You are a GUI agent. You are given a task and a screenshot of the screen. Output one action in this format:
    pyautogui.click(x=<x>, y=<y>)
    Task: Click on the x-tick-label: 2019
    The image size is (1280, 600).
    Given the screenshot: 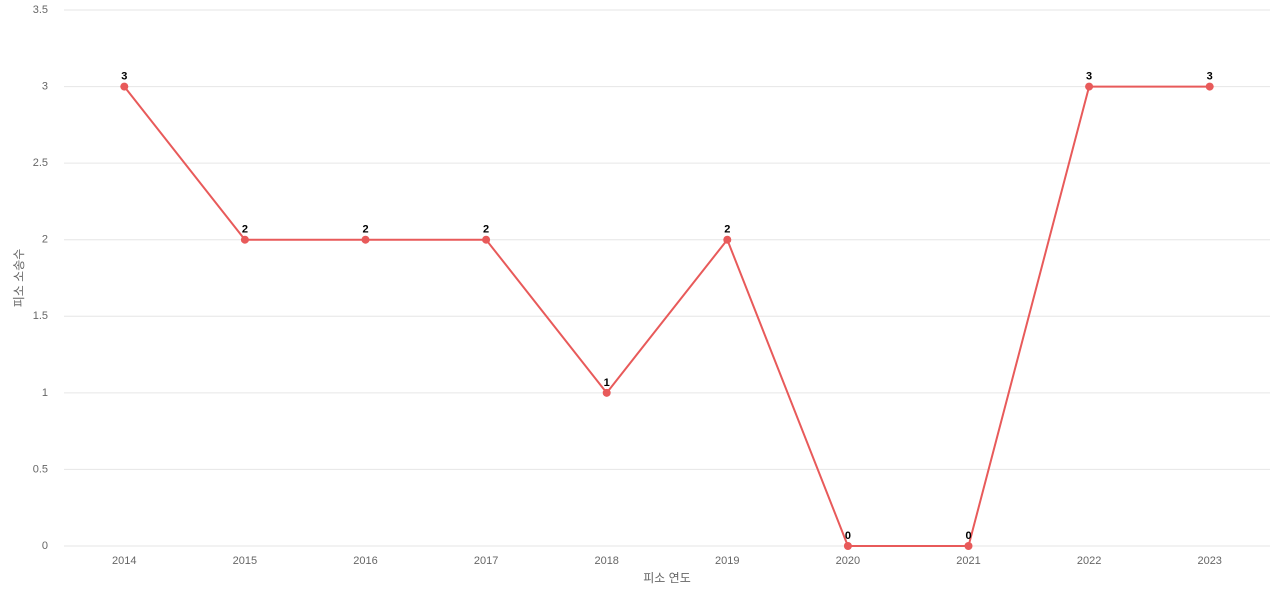 What is the action you would take?
    pyautogui.click(x=727, y=561)
    